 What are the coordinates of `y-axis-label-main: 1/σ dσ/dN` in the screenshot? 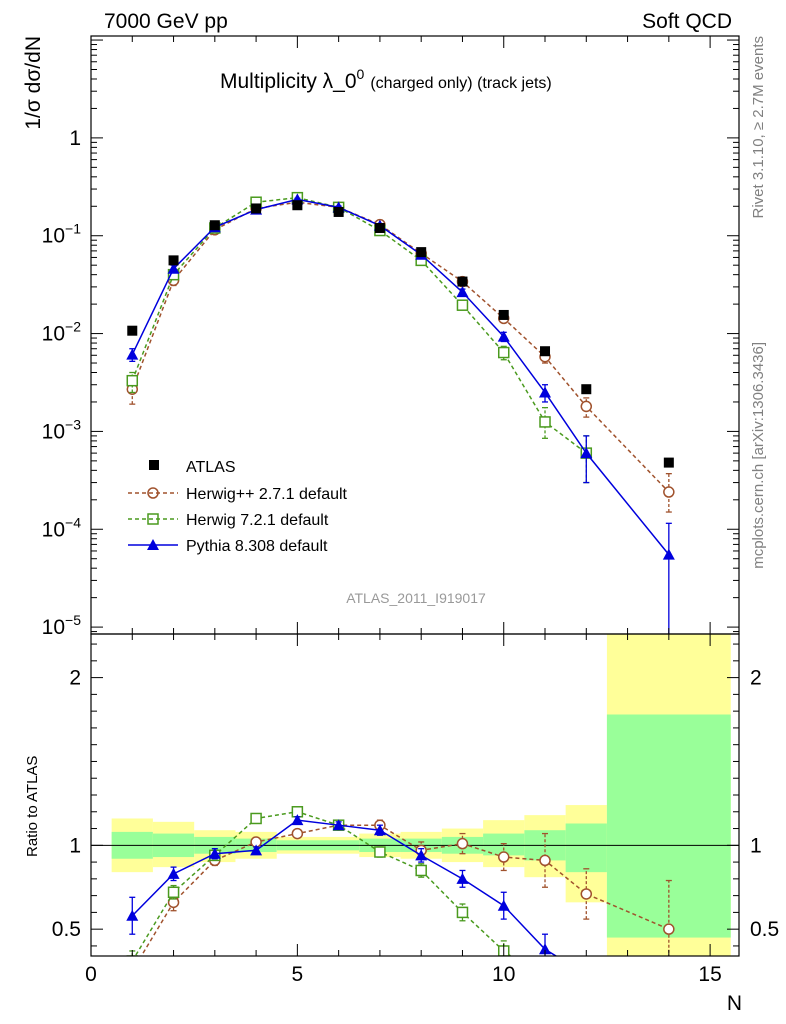 It's located at (33, 83).